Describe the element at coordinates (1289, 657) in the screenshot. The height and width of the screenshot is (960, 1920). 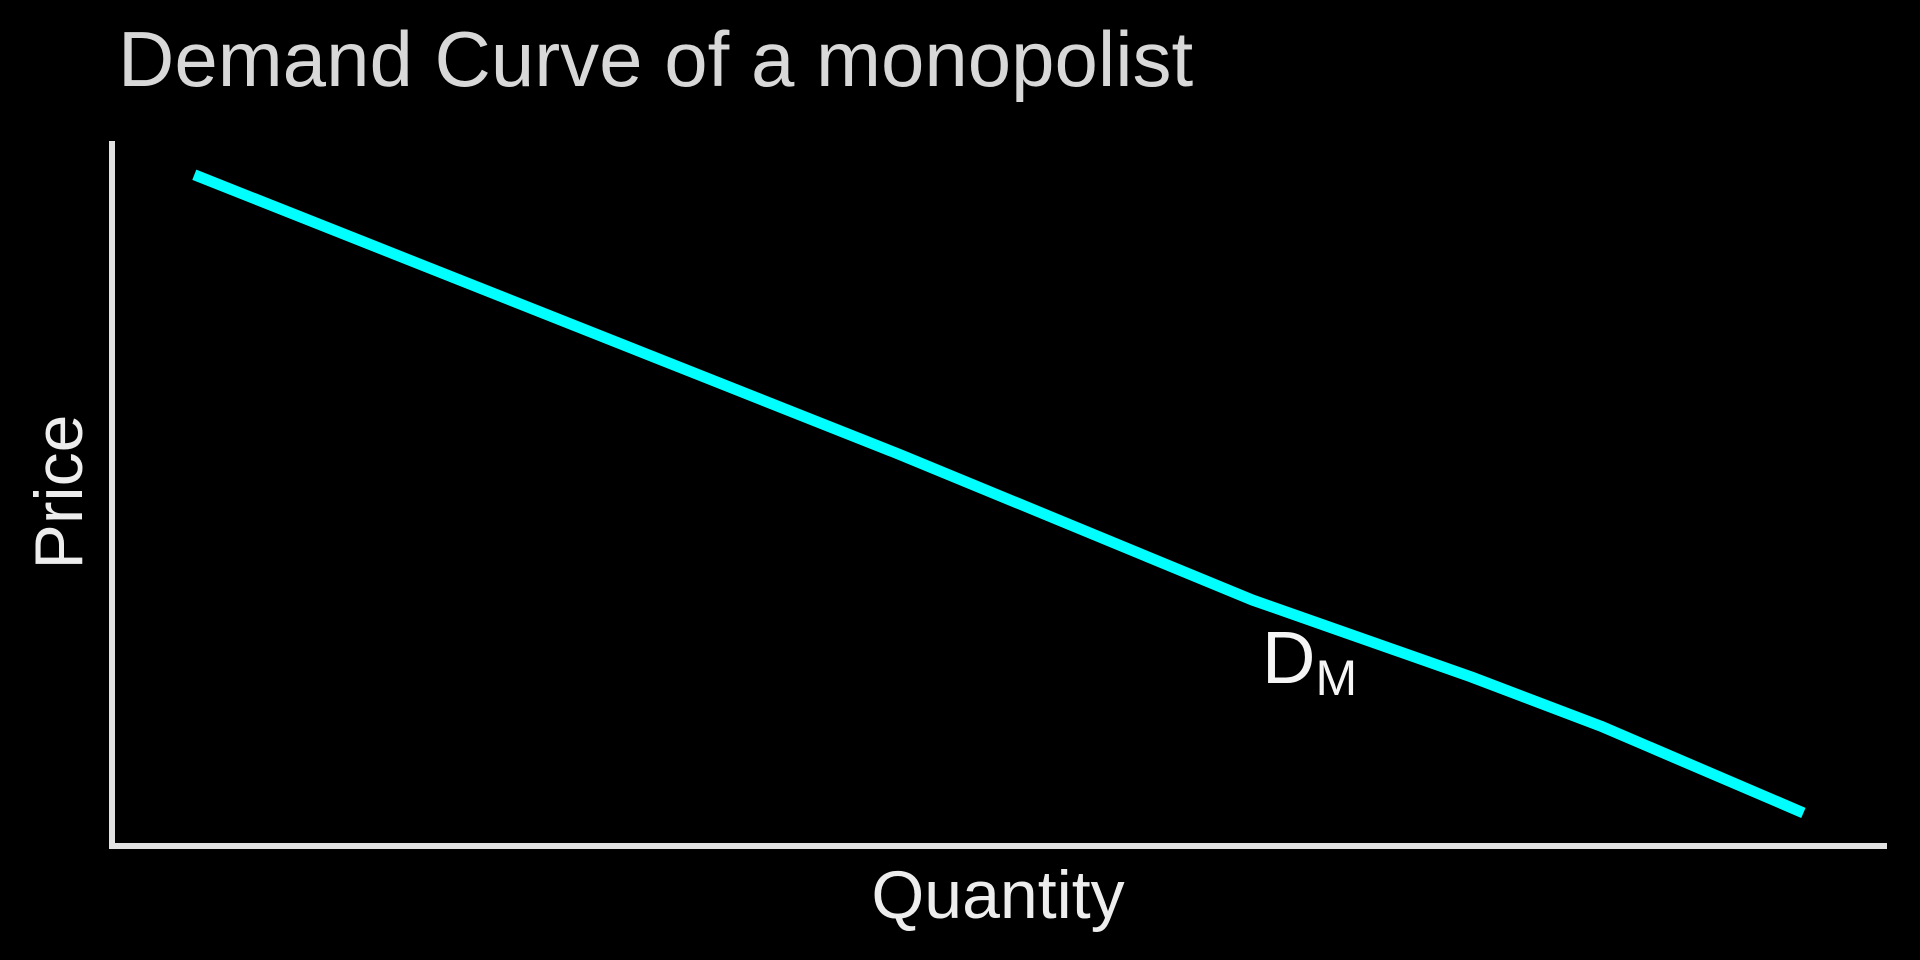
I see `demand-curve-label-main: D` at that location.